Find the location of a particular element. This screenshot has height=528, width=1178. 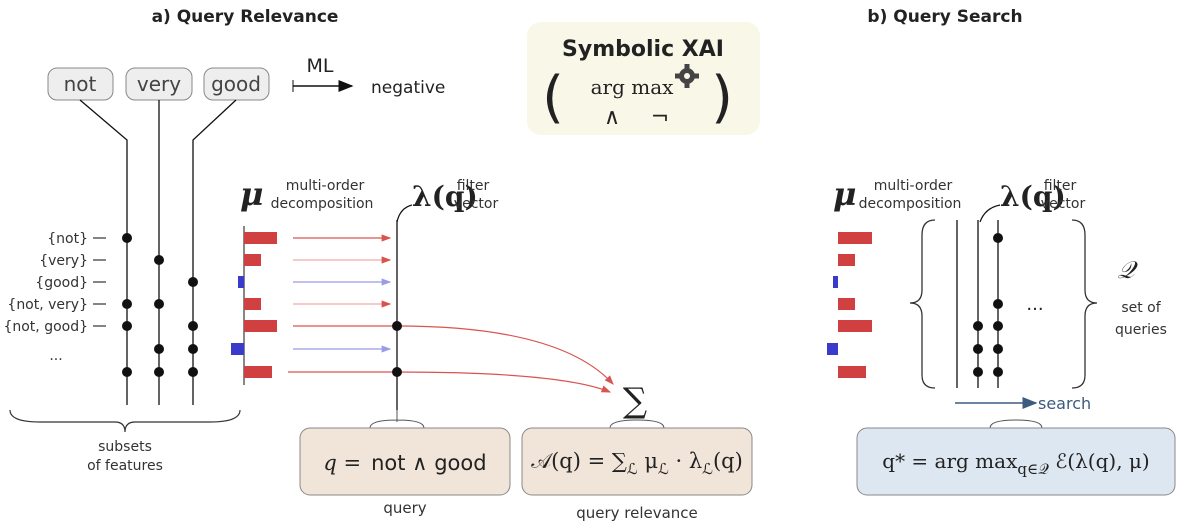

search-formula: q* = arg maxq∈𝒬 ℰ(λ(q), μ) is located at coordinates (1015, 463).